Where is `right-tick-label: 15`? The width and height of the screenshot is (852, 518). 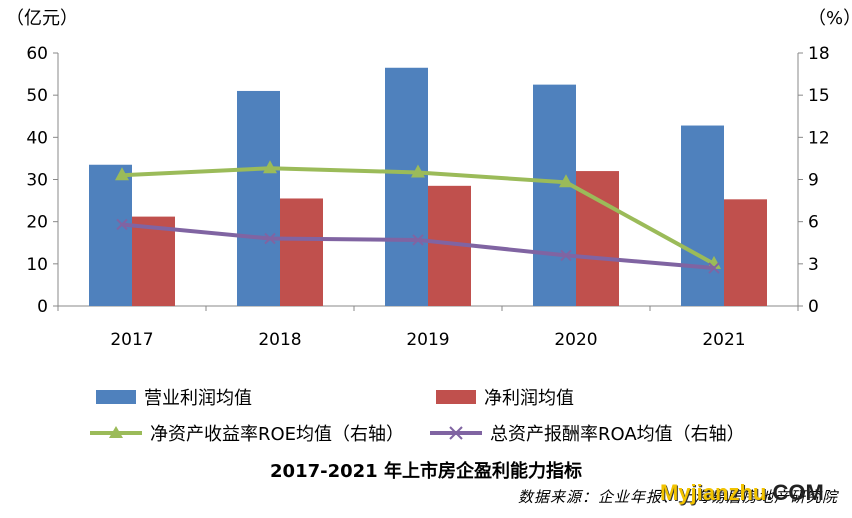
right-tick-label: 15 is located at coordinates (819, 96).